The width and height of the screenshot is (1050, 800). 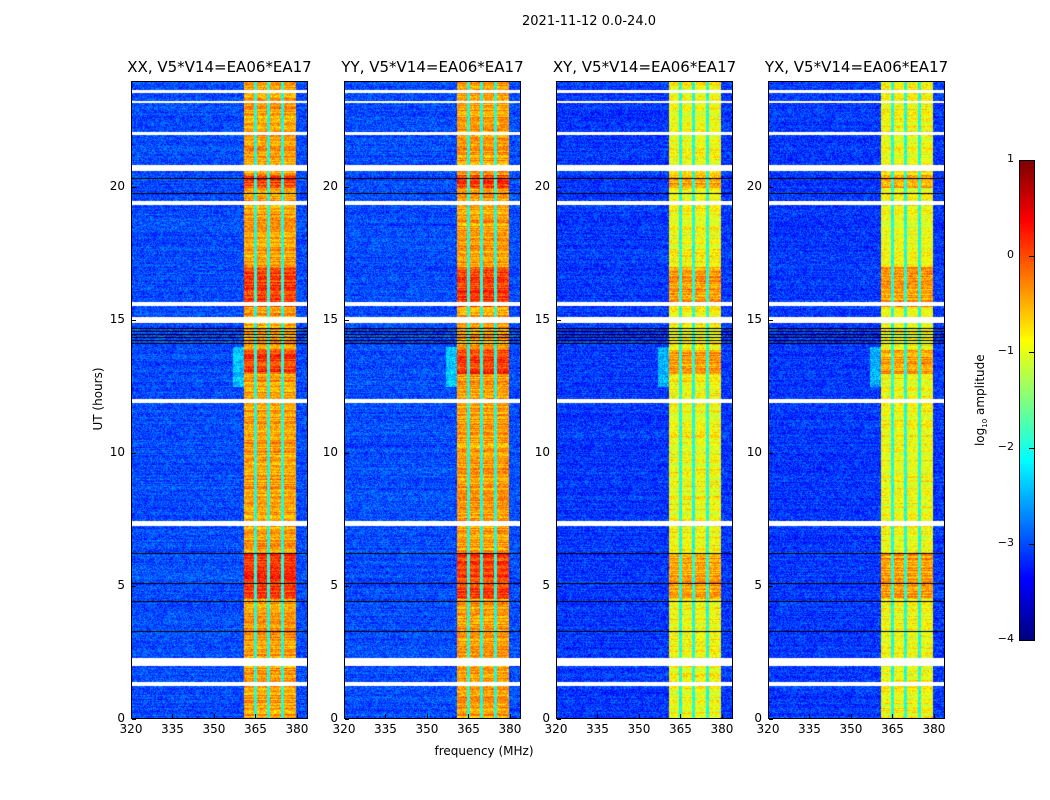 I want to click on colorbar-label: log10 amplitude, so click(x=981, y=400).